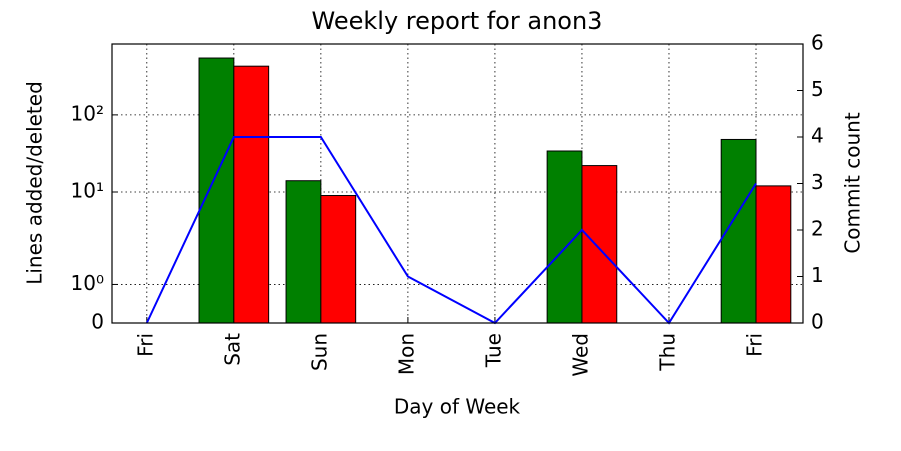  Describe the element at coordinates (817, 182) in the screenshot. I see `y2-tick-label: 3` at that location.